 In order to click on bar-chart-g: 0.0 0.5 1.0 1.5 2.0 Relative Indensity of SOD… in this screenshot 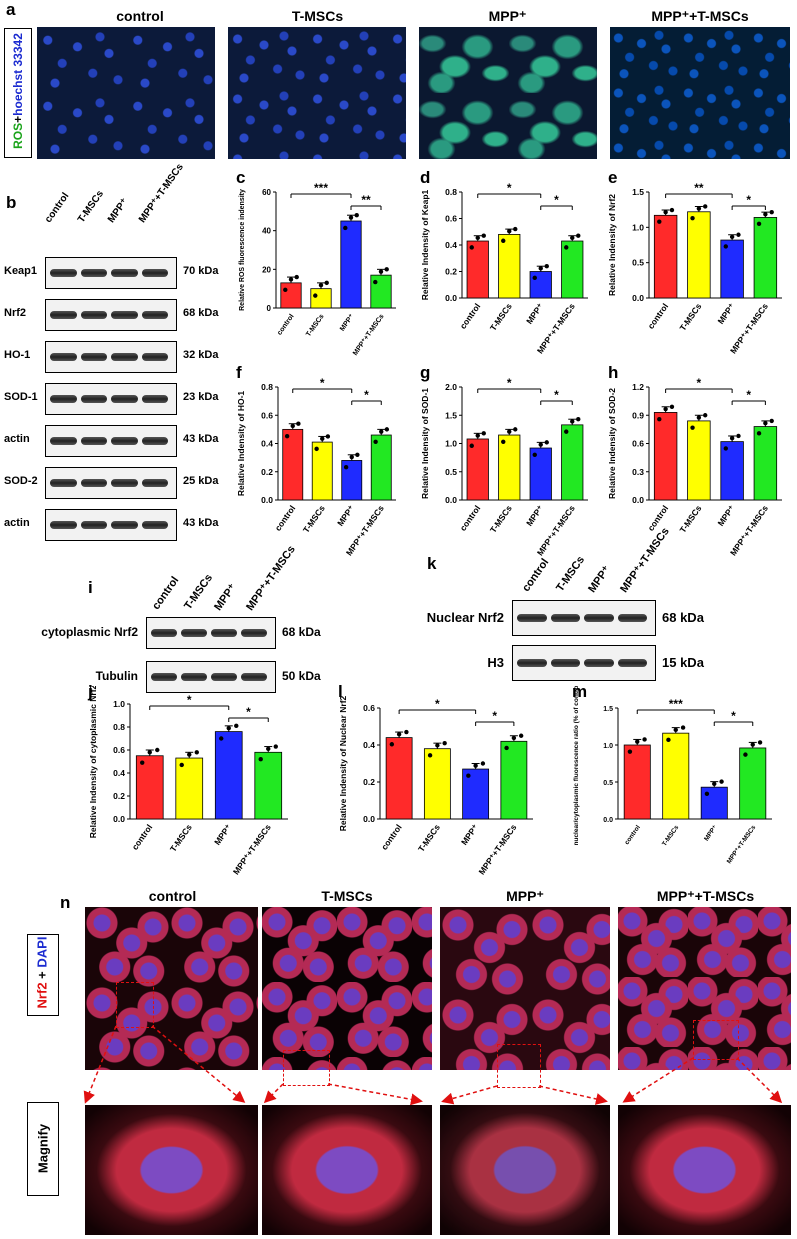, I will do `click(504, 467)`.